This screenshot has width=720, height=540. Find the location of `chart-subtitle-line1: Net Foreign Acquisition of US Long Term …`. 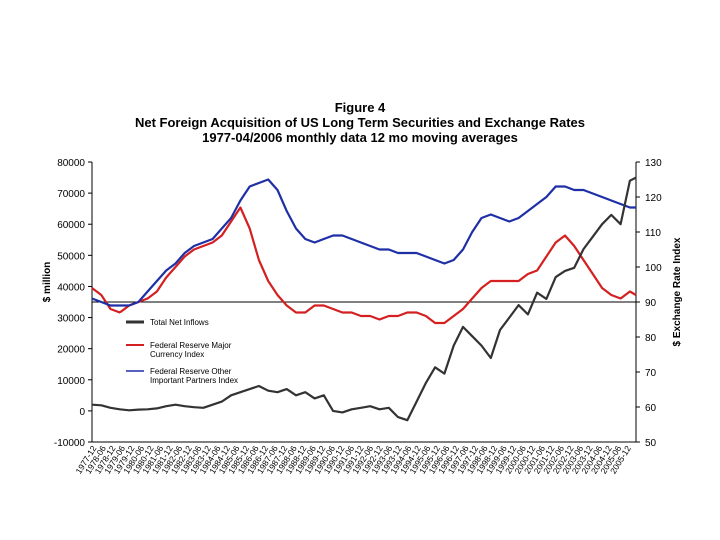

chart-subtitle-line1: Net Foreign Acquisition of US Long Term … is located at coordinates (360, 122).